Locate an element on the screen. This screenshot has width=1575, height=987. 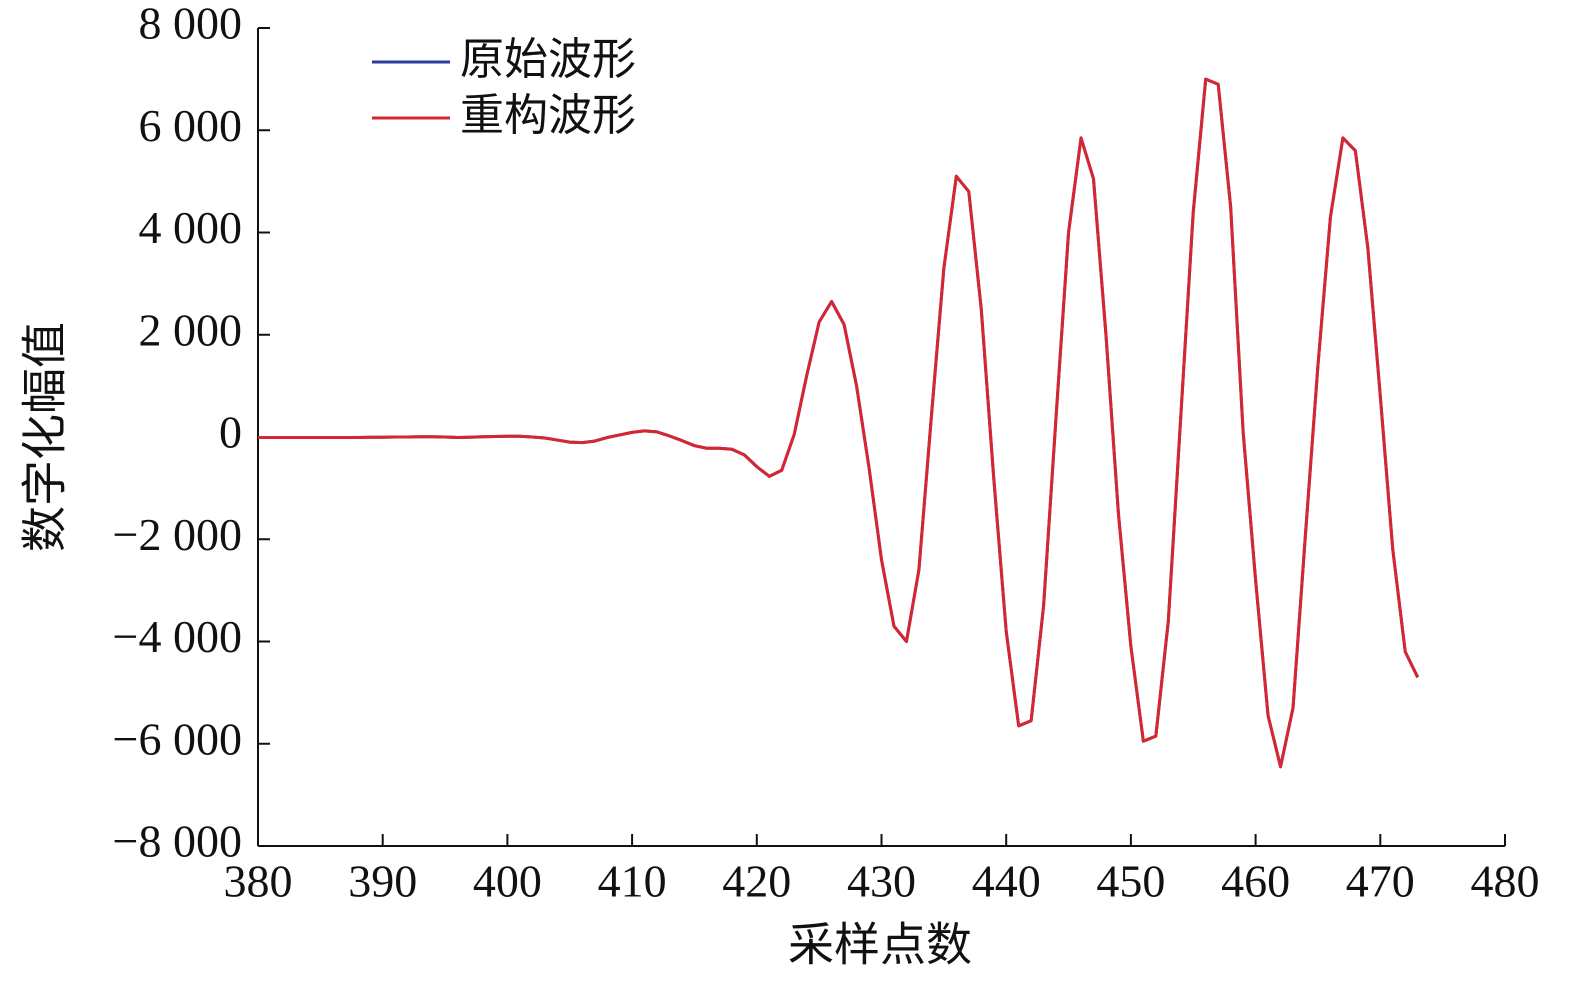
y-tick-label: 2 000 is located at coordinates (191, 329).